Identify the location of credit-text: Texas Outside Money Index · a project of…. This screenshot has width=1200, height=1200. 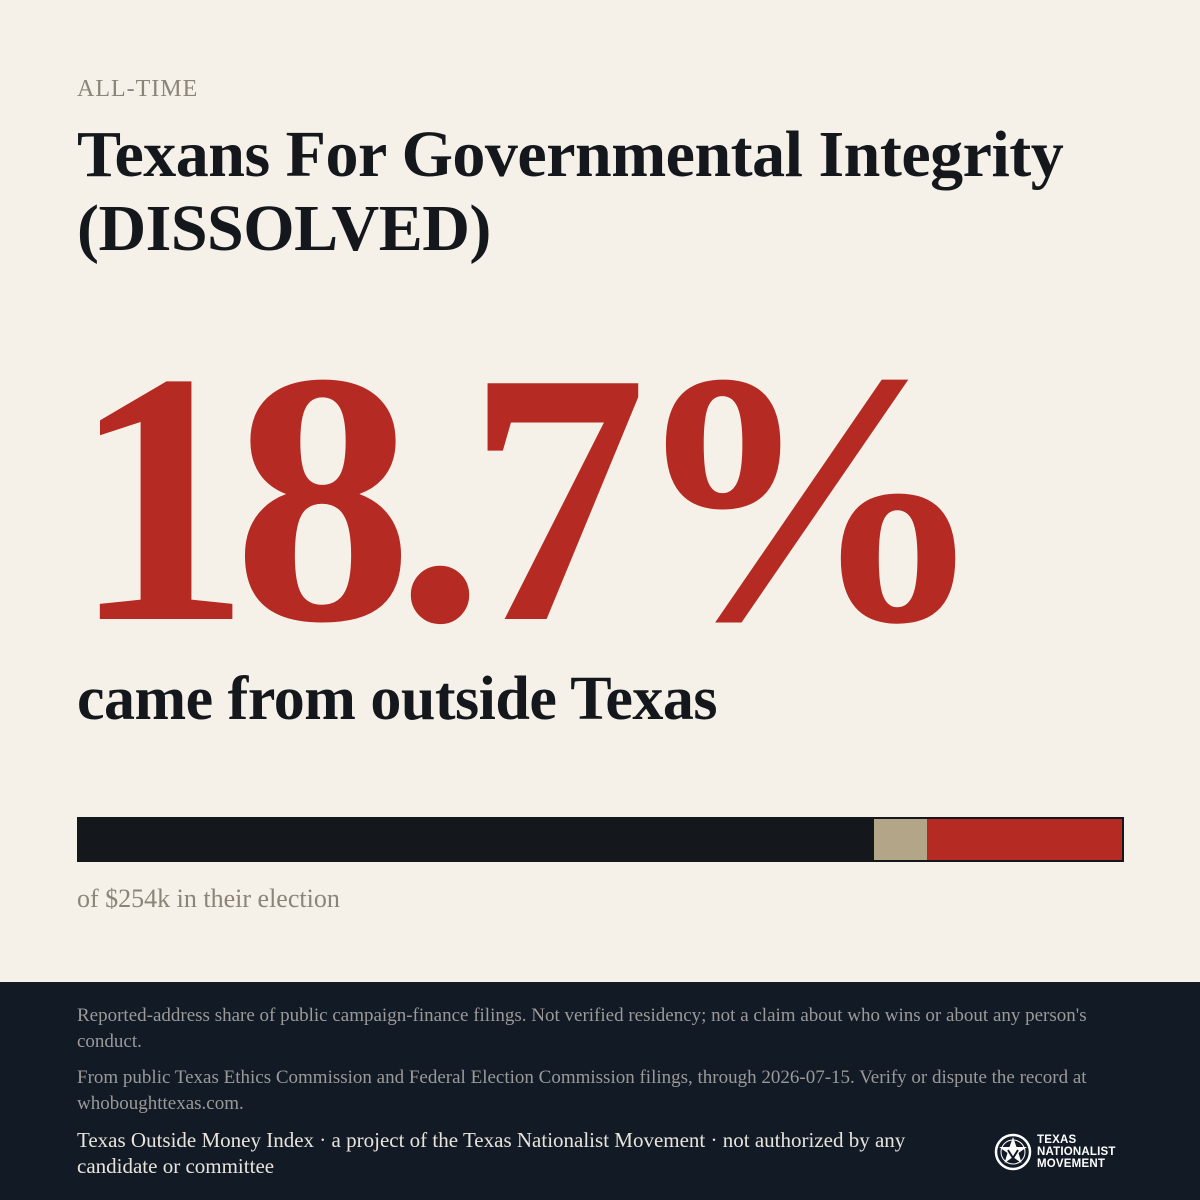
(491, 1153).